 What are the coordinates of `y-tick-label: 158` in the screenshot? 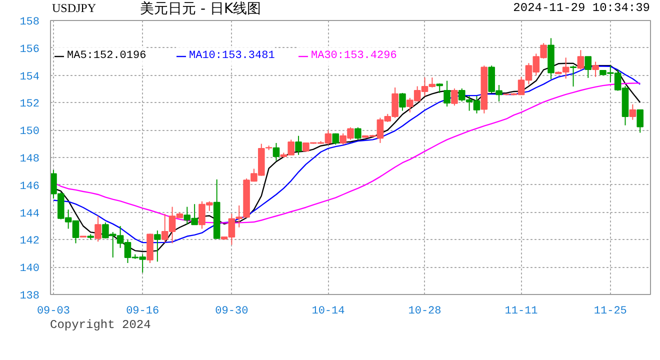 It's located at (30, 22).